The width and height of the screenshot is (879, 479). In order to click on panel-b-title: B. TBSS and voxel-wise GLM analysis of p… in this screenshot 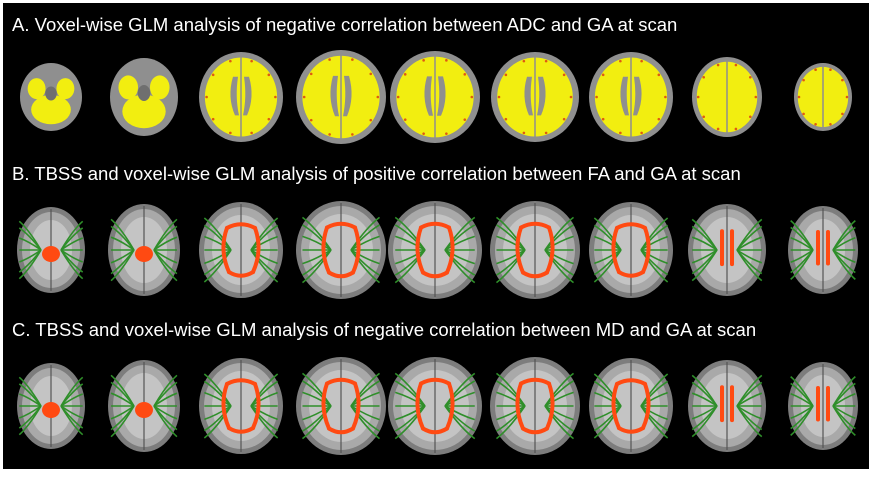, I will do `click(376, 173)`.